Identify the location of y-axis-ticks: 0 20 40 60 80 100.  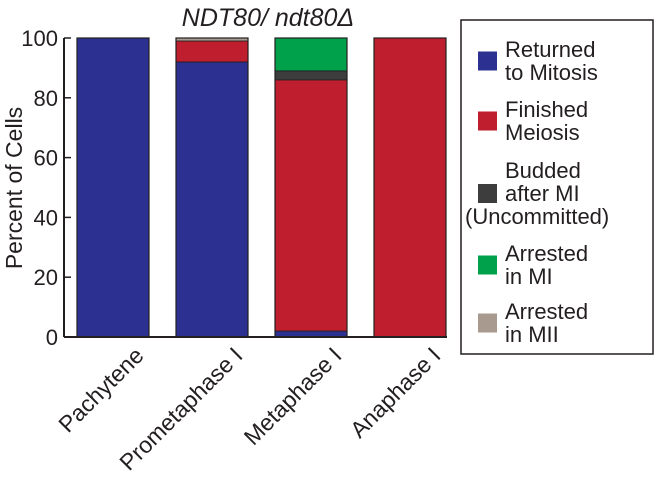
(46, 188).